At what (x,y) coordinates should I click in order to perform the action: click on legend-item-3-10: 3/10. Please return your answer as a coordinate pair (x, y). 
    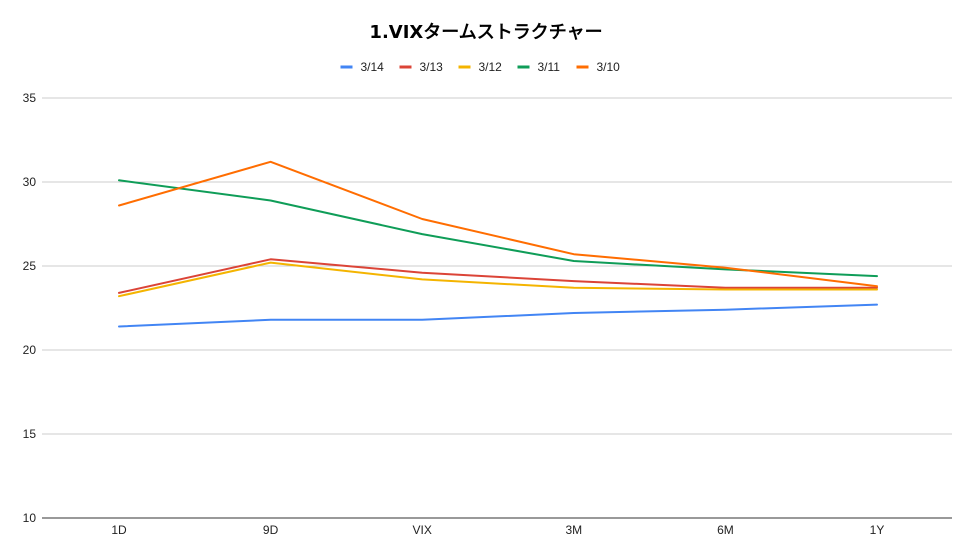
    Looking at the image, I should click on (598, 67).